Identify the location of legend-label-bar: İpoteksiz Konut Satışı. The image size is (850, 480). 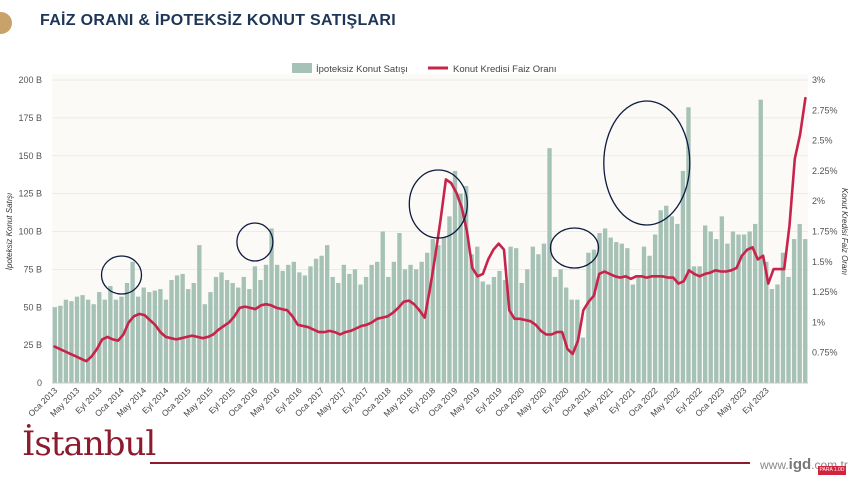
(362, 69).